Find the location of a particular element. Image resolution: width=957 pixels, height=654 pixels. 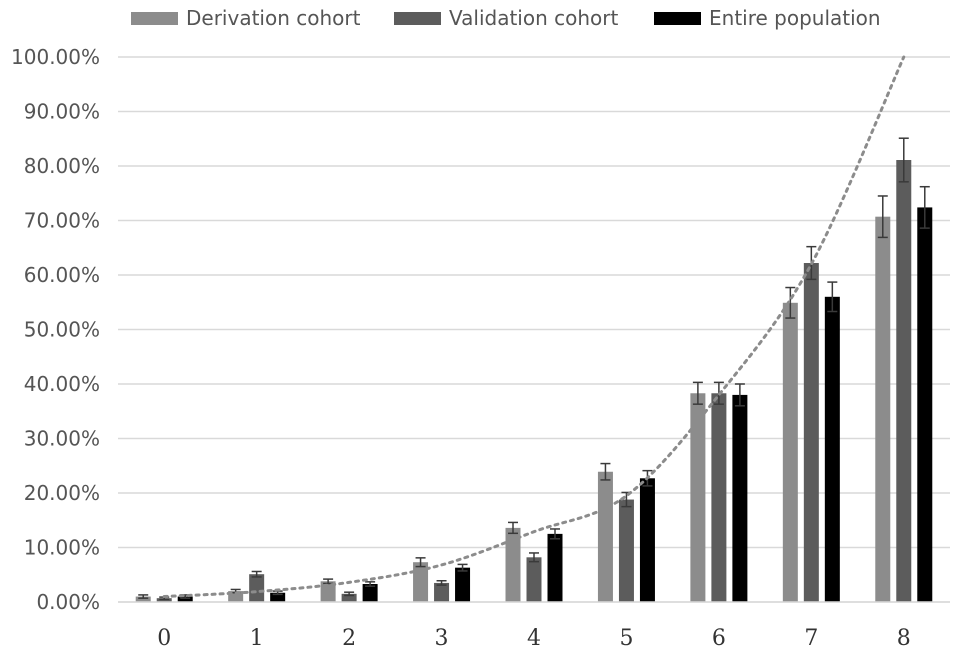

y-tick-label: 0.00% is located at coordinates (68, 602).